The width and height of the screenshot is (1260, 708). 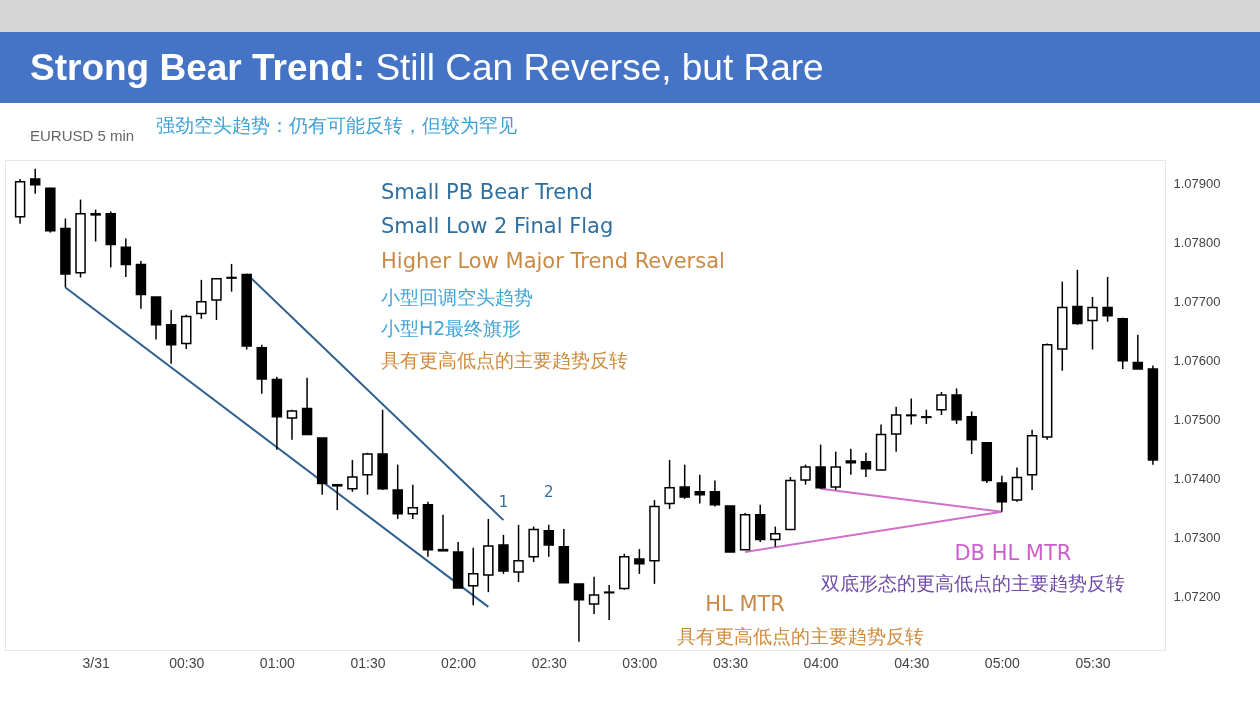 What do you see at coordinates (503, 501) in the screenshot?
I see `annotation: 1` at bounding box center [503, 501].